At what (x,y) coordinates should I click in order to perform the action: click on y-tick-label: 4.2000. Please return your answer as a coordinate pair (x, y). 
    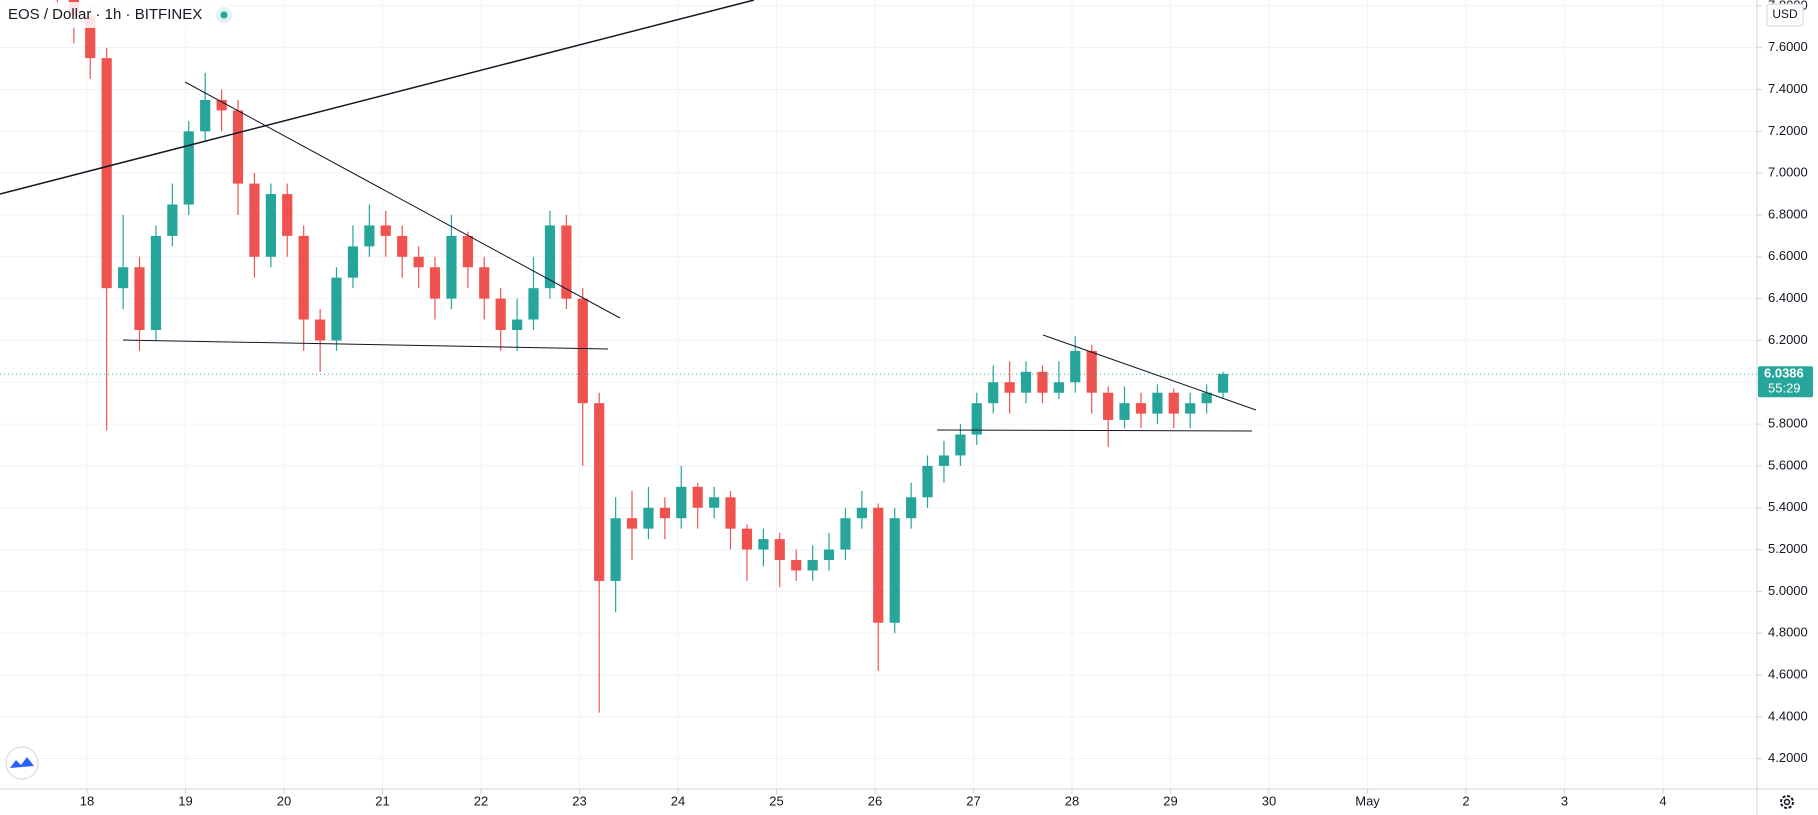
    Looking at the image, I should click on (1788, 757).